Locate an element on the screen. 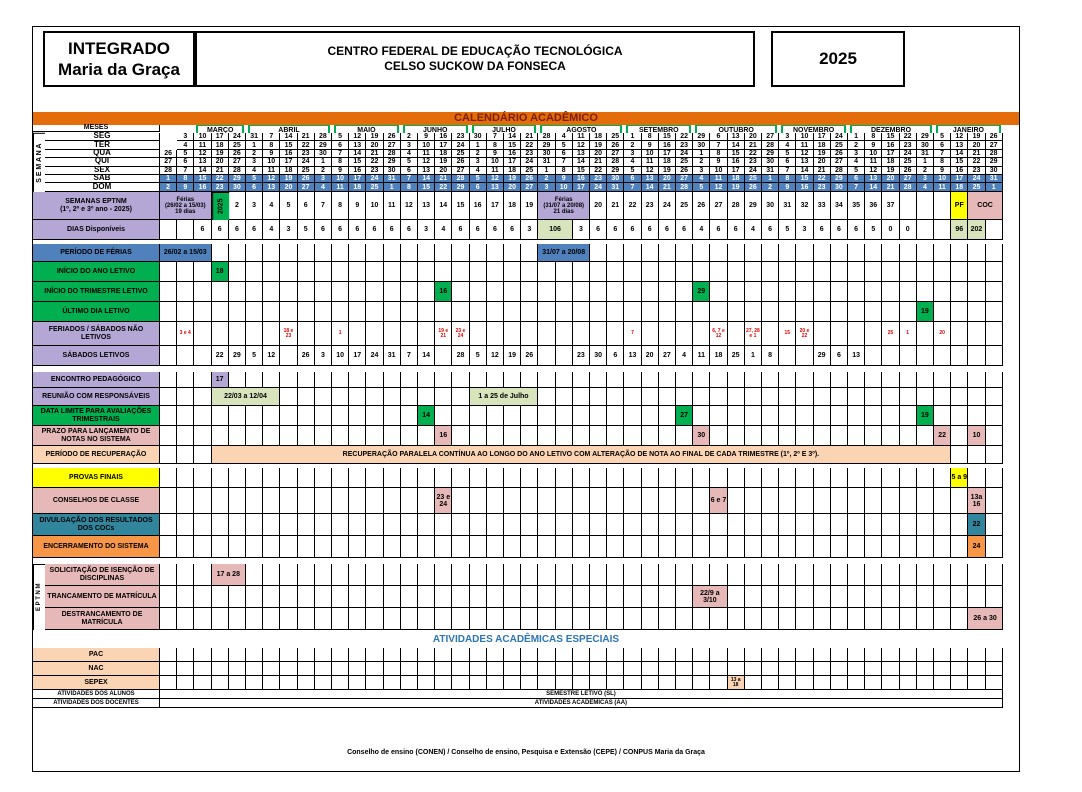 The image size is (1082, 792). value-cell: 35 is located at coordinates (857, 206).